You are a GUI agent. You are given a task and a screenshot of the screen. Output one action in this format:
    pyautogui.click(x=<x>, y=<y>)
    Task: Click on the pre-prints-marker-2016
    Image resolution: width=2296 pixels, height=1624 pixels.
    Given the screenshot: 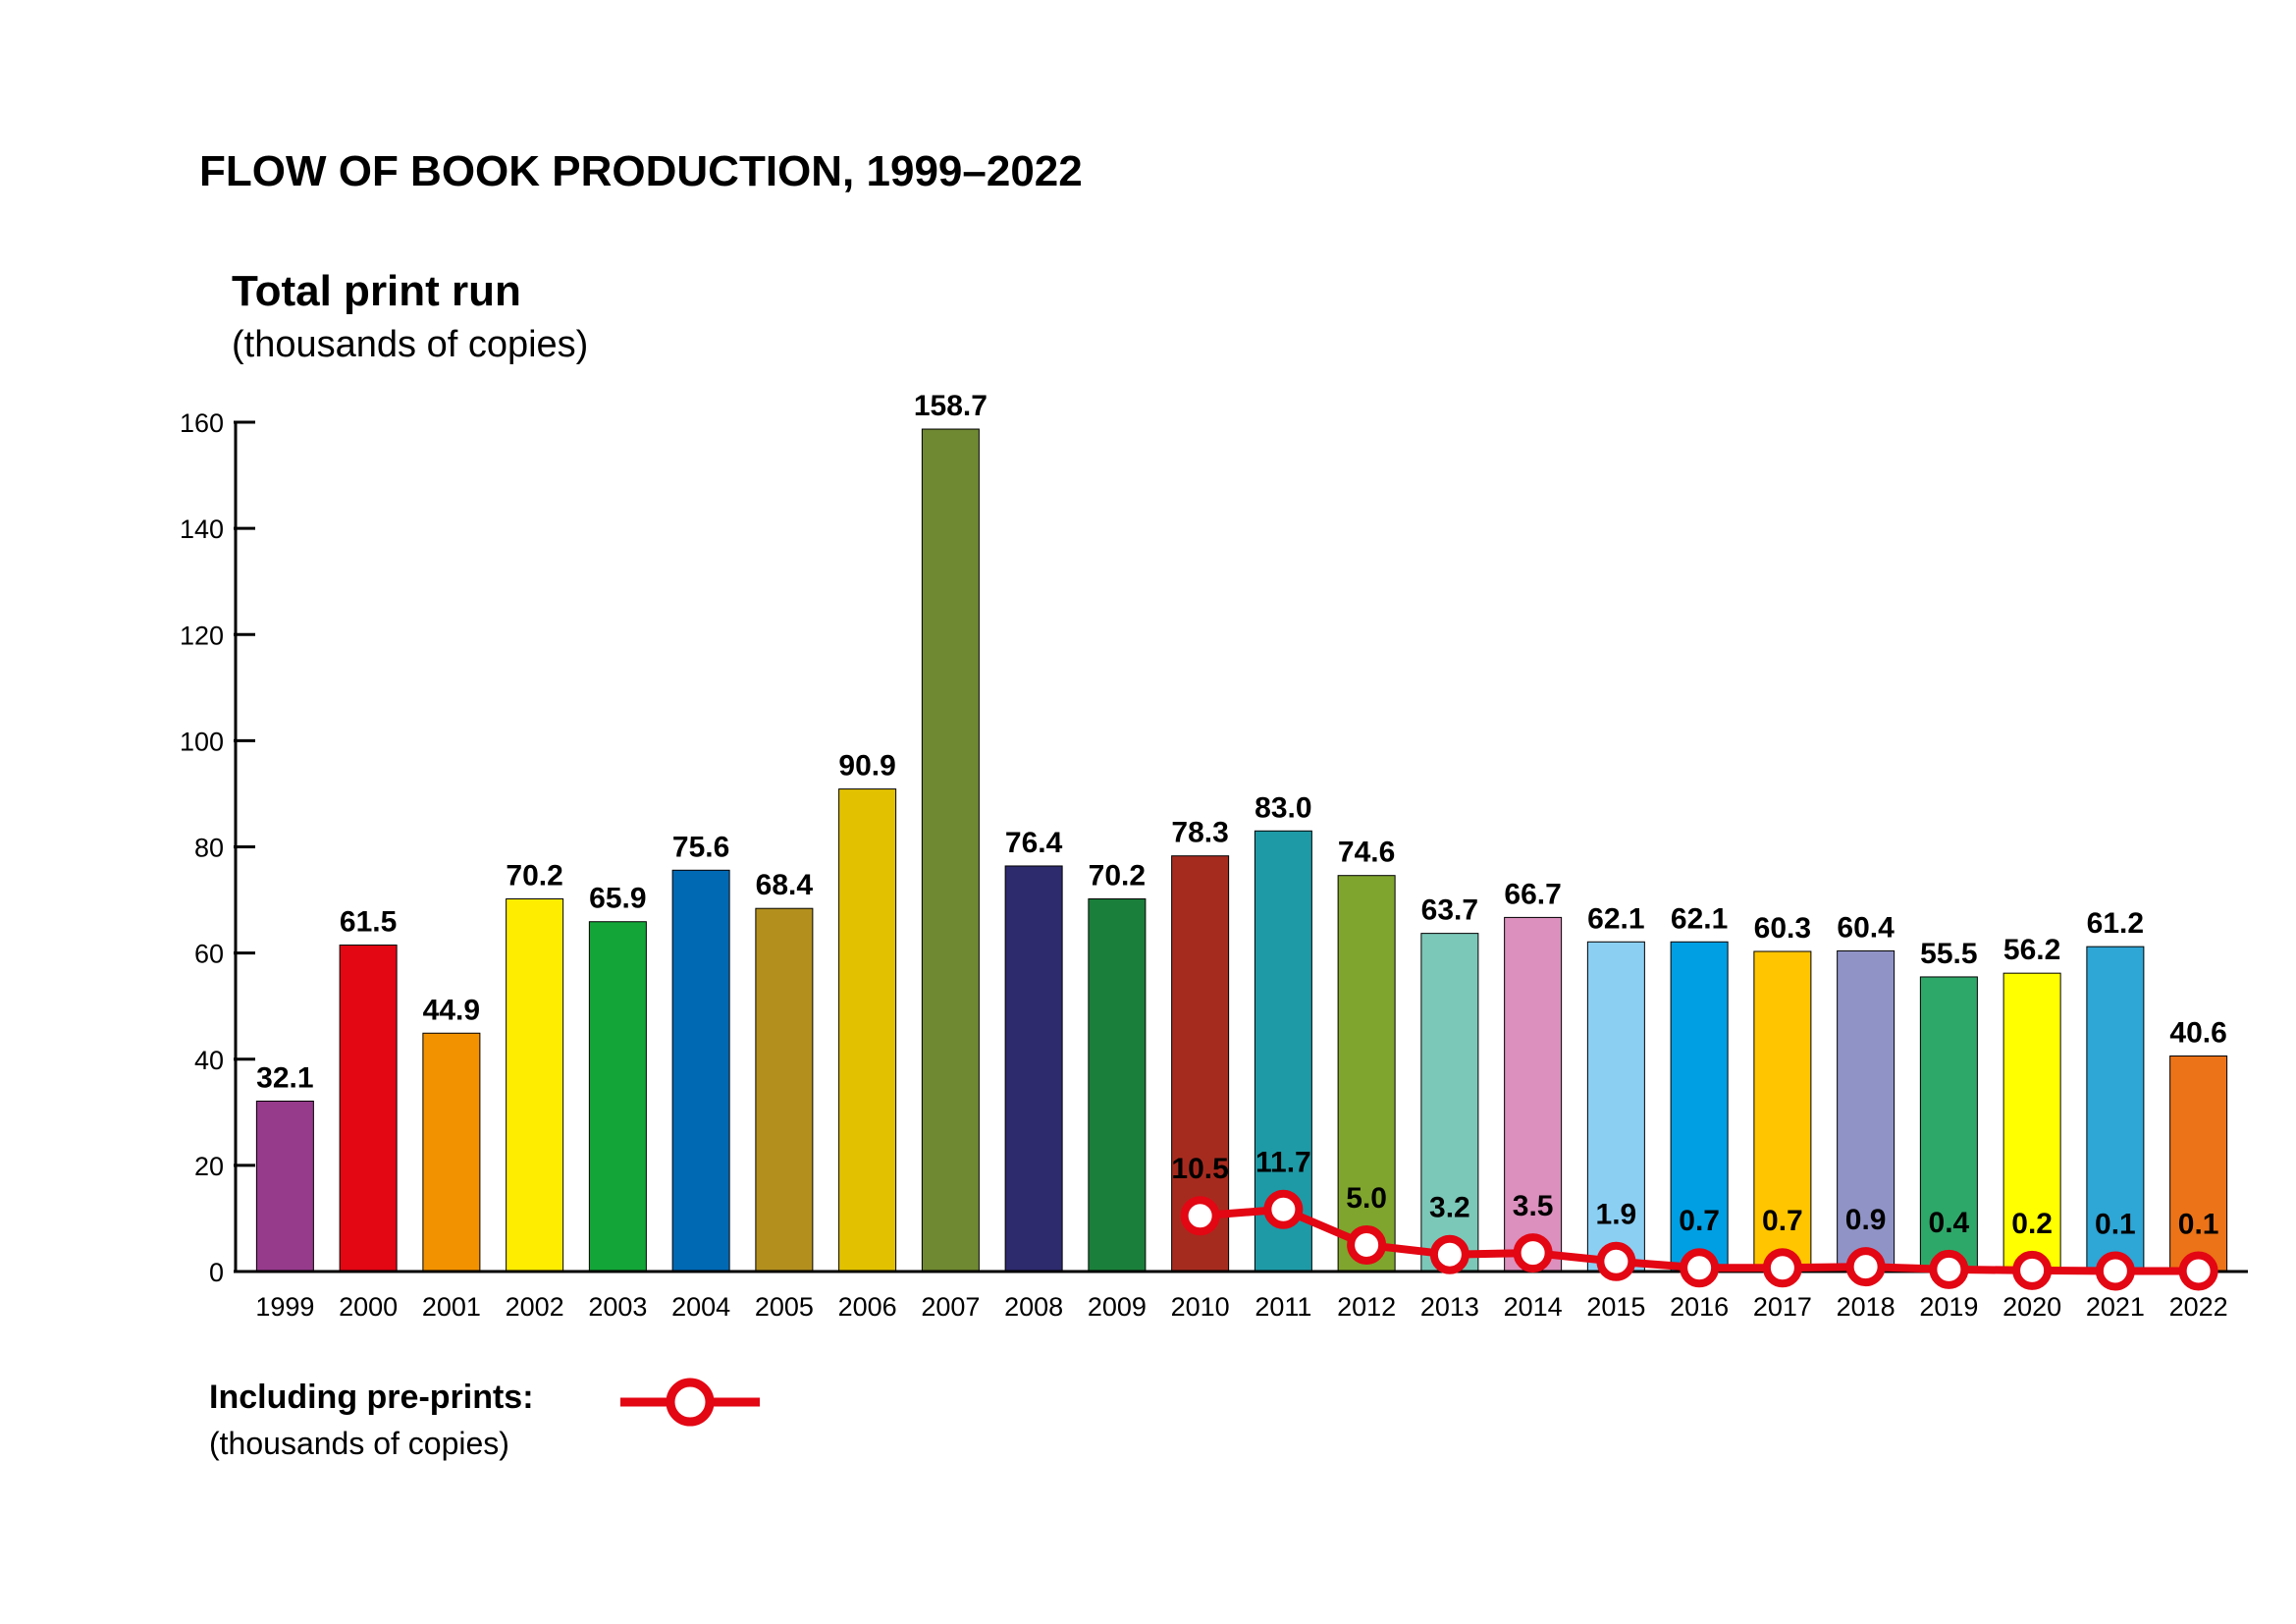 What is the action you would take?
    pyautogui.click(x=1700, y=1268)
    